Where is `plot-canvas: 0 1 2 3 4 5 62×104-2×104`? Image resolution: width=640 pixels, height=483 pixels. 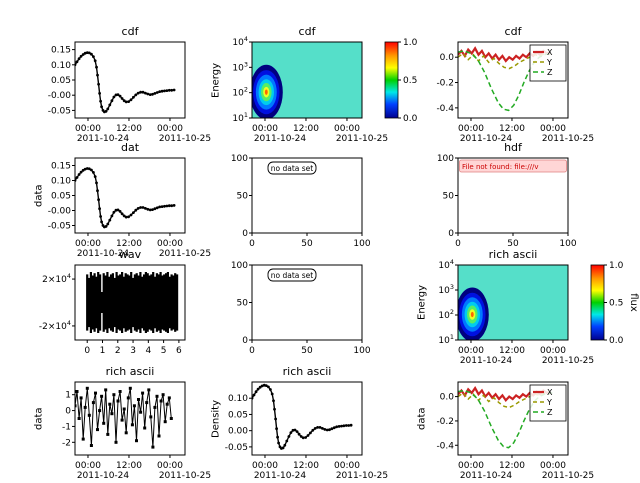
plot-canvas: 0 1 2 3 4 5 62×104-2×104 is located at coordinates (149, 313).